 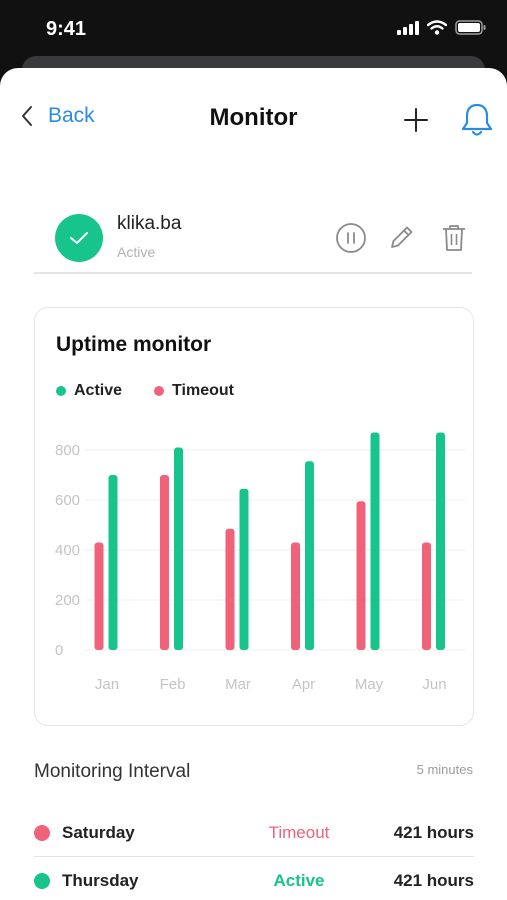 What do you see at coordinates (113, 562) in the screenshot?
I see `bar-active-jan` at bounding box center [113, 562].